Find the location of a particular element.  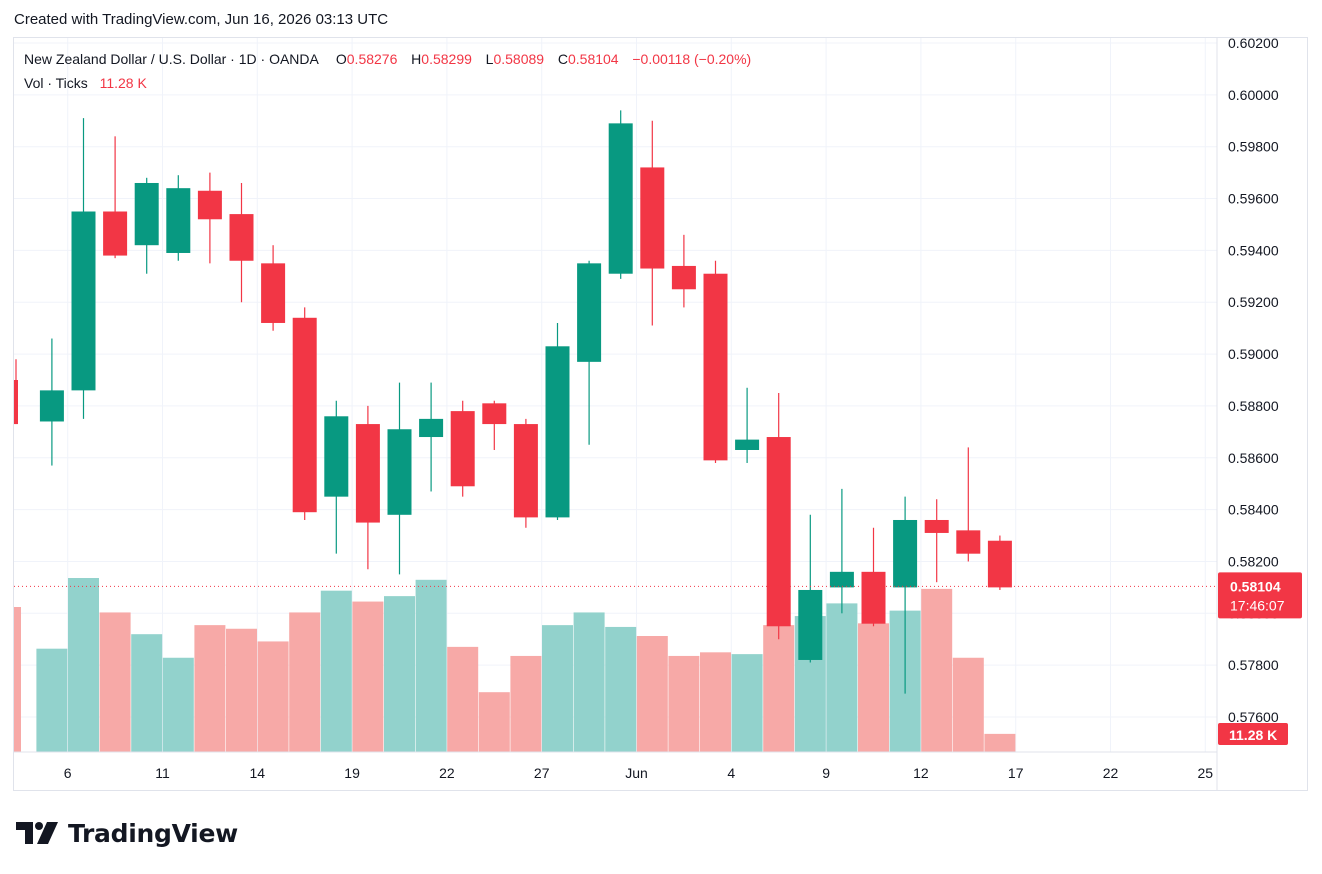

volume-legend: Vol · Ticks 11.28 K is located at coordinates (85, 83).